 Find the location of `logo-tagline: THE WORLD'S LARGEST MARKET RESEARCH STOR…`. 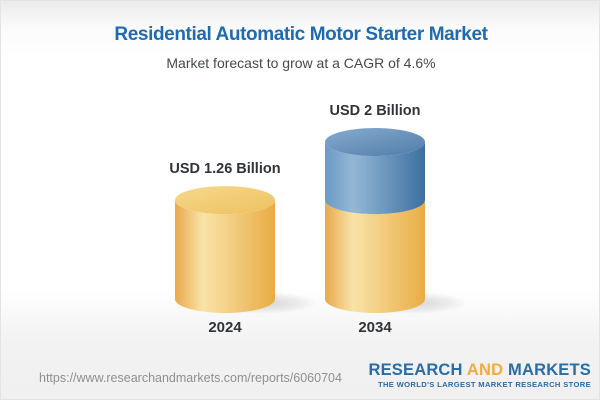

logo-tagline: THE WORLD'S LARGEST MARKET RESEARCH STOR… is located at coordinates (484, 384).